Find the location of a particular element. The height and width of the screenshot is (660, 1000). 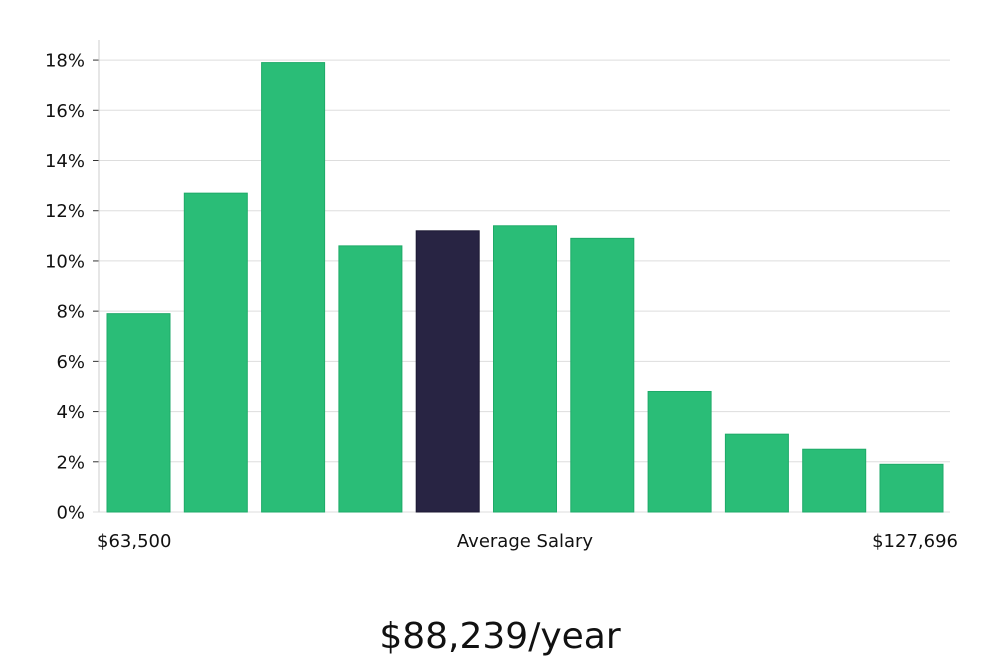

average-salary-headline: $88,239/year is located at coordinates (500, 636).